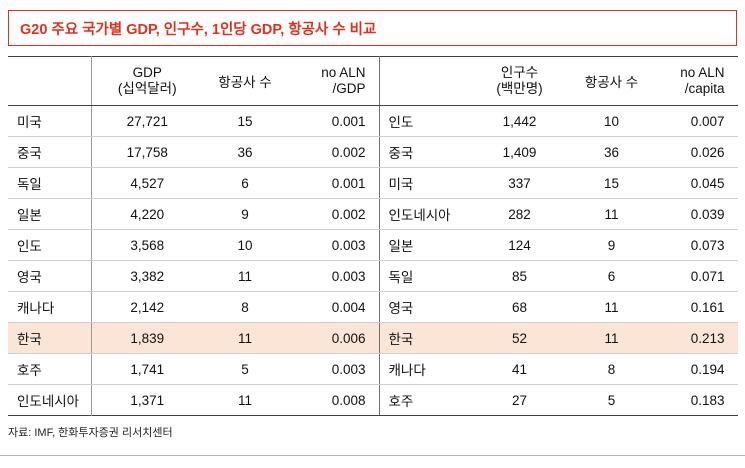  I want to click on aln-per-capita-cell: 0.183, so click(707, 400).